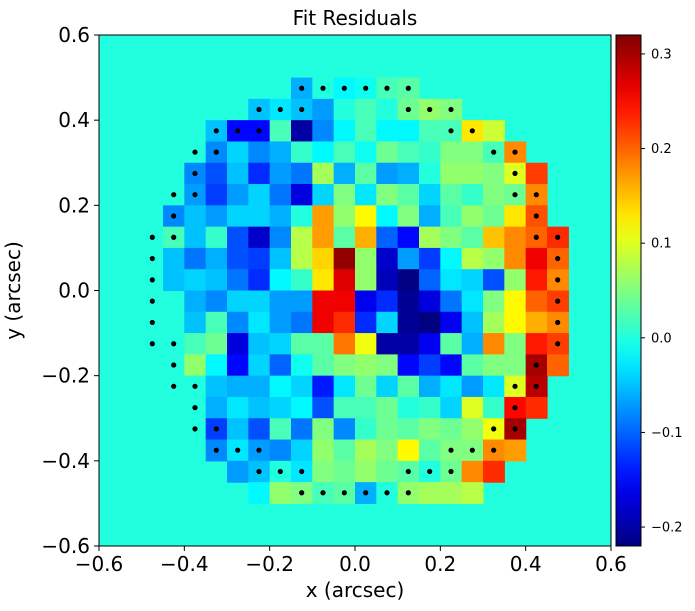 This screenshot has height=611, width=695. Describe the element at coordinates (65, 461) in the screenshot. I see `y-tick-label: −0.4` at that location.